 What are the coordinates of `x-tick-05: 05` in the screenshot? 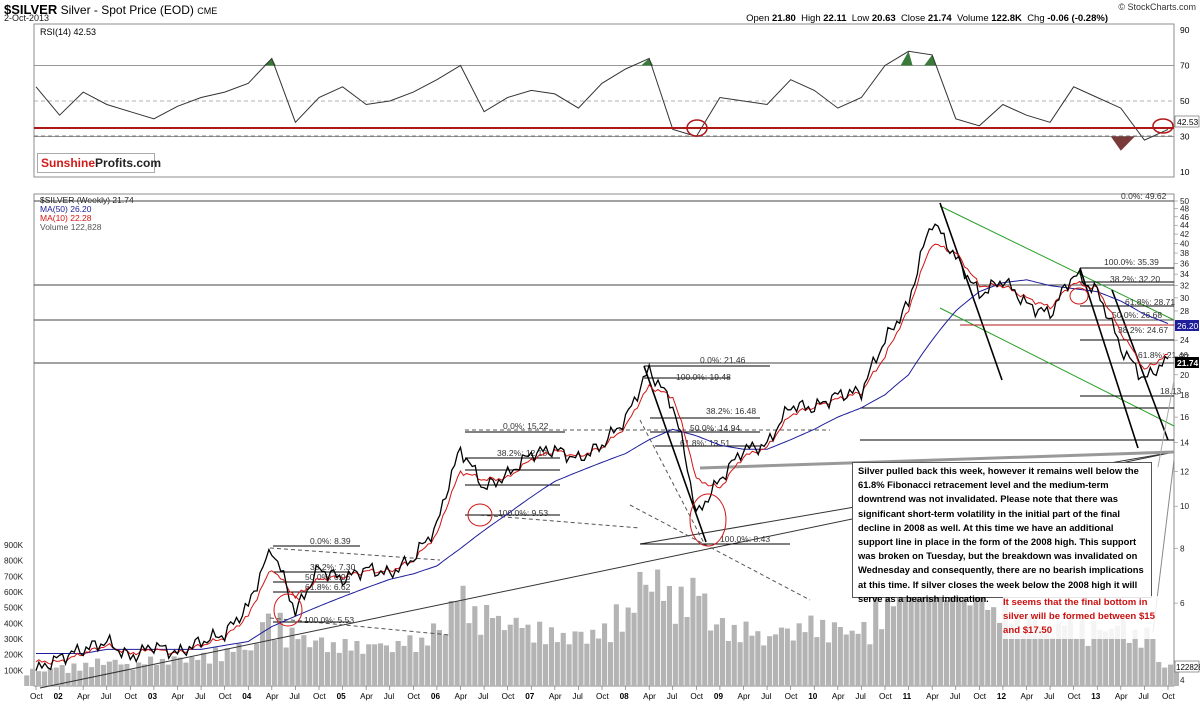 It's located at (342, 696).